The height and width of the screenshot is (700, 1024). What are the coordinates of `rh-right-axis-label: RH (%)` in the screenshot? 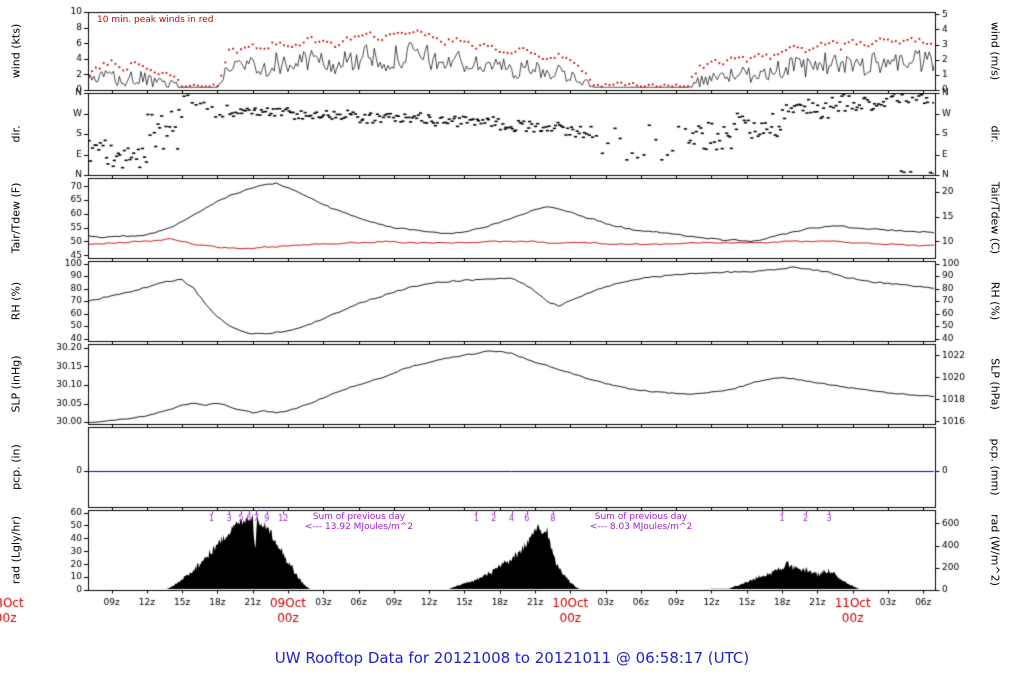 It's located at (995, 301).